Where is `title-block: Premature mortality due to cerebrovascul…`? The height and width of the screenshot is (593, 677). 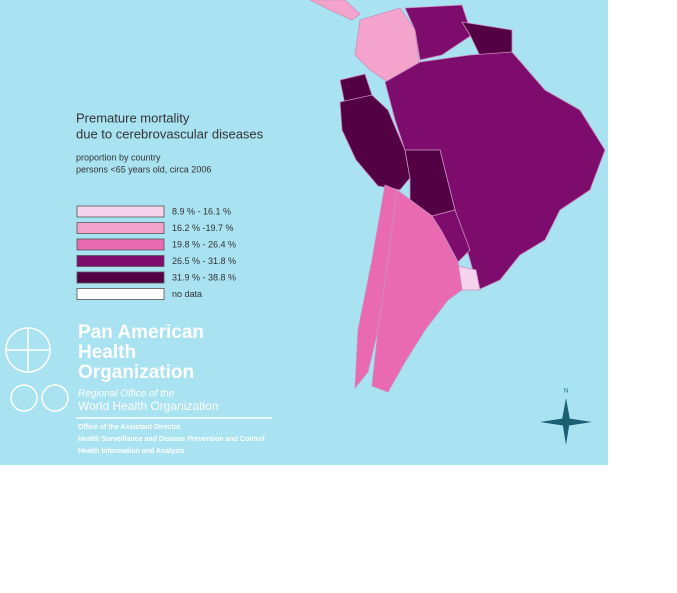
title-block: Premature mortality due to cerebrovascul… is located at coordinates (170, 142).